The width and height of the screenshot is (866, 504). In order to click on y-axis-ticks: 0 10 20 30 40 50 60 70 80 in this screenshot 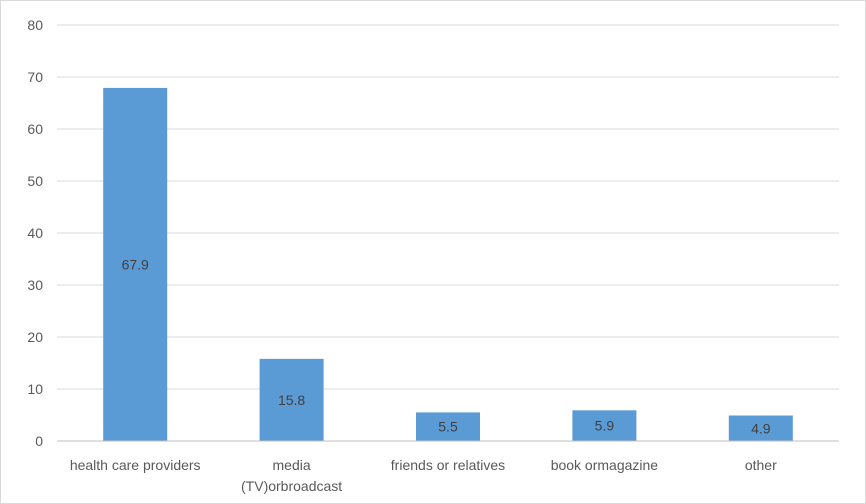, I will do `click(35, 233)`.